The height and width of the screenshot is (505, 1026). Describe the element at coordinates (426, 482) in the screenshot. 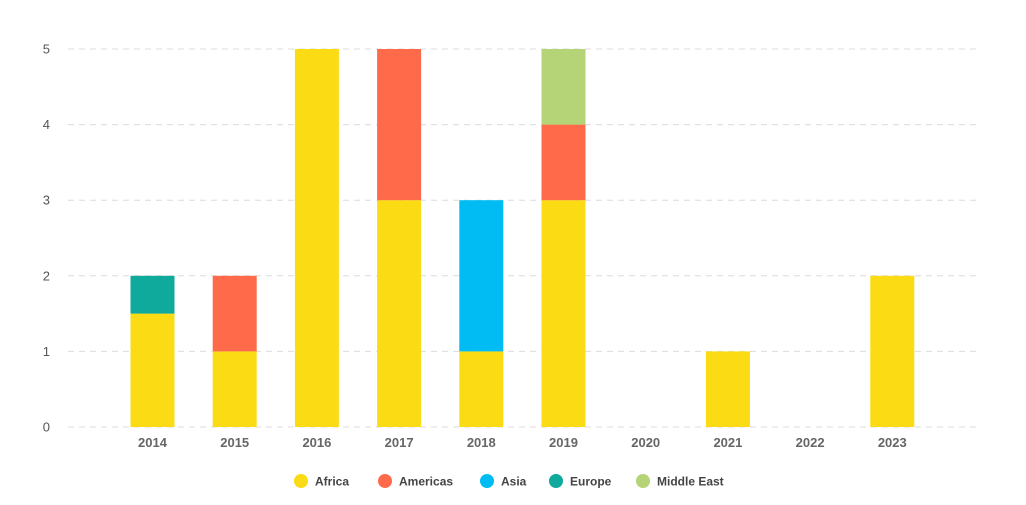

I see `legend-label: Americas` at that location.